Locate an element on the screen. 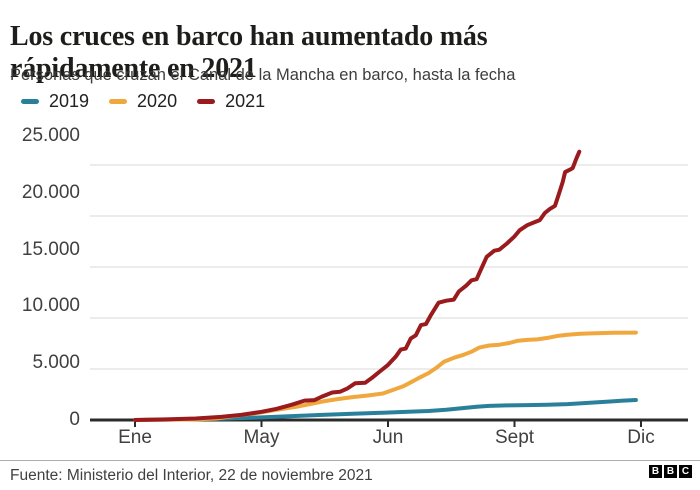 The width and height of the screenshot is (700, 490). bbc-logo-block: C is located at coordinates (685, 471).